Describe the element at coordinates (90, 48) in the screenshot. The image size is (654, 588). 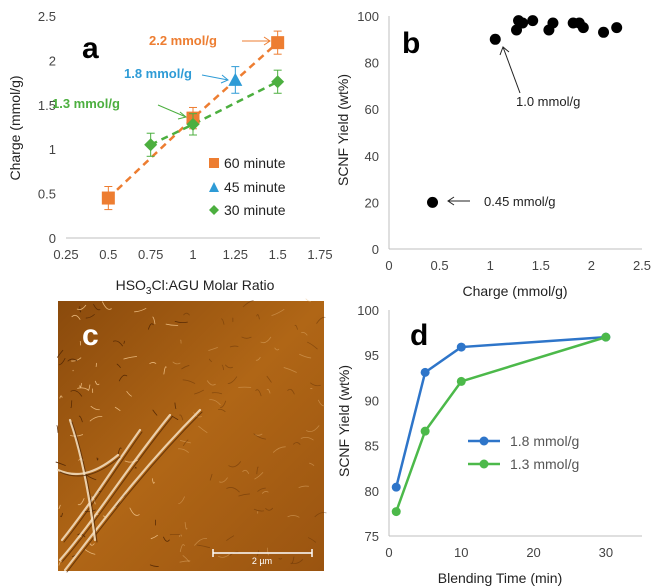
I see `panel-a-label: a` at that location.